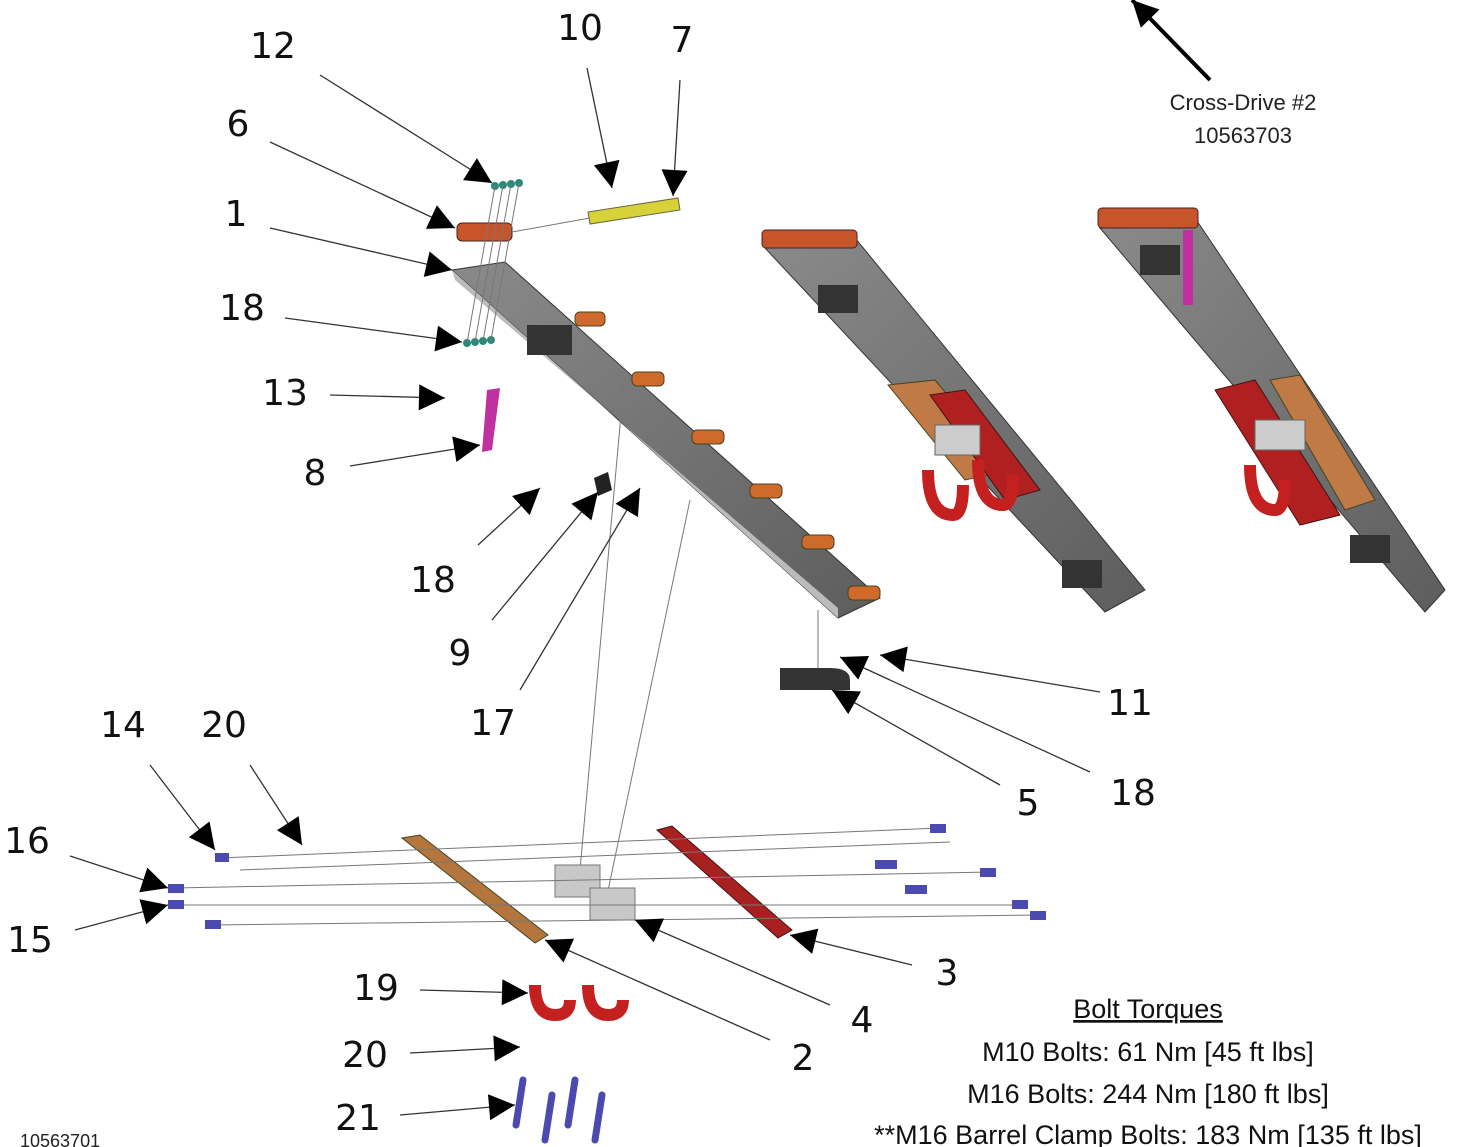 The height and width of the screenshot is (1147, 1458). I want to click on torque-line: M16 Bolts: 244 Nm [180 ft lbs], so click(1148, 1094).